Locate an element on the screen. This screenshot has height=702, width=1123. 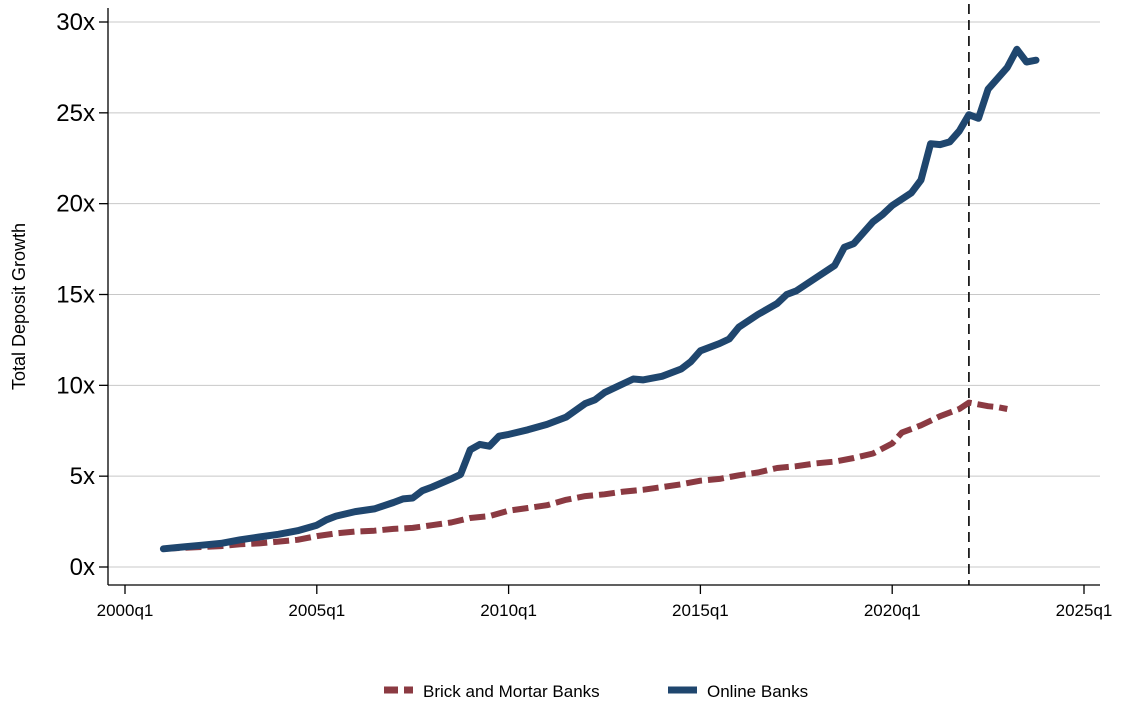
y-tick-label: 0x is located at coordinates (82, 567).